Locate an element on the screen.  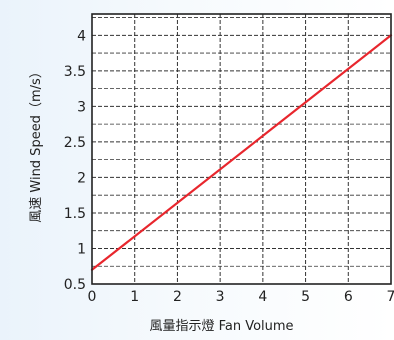
y-tick-label: 0.5 is located at coordinates (75, 285).